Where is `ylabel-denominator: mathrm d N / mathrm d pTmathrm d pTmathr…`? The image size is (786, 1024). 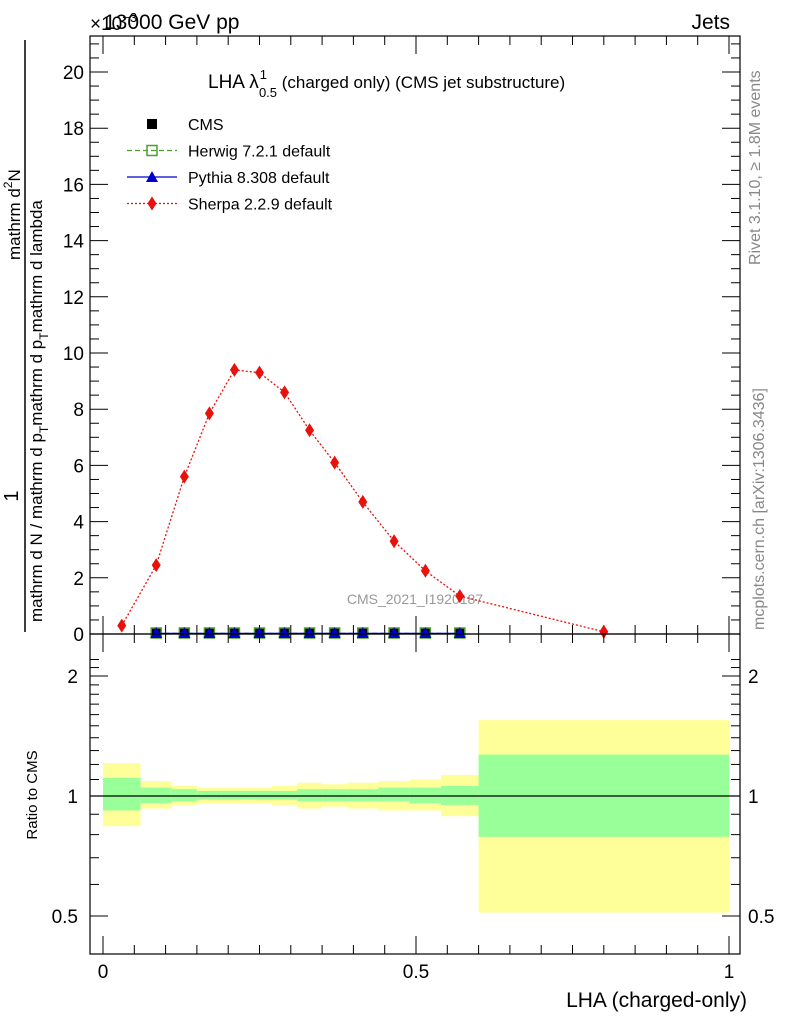 ylabel-denominator: mathrm d N / mathrm d pTmathrm d pTmathr… is located at coordinates (39, 411).